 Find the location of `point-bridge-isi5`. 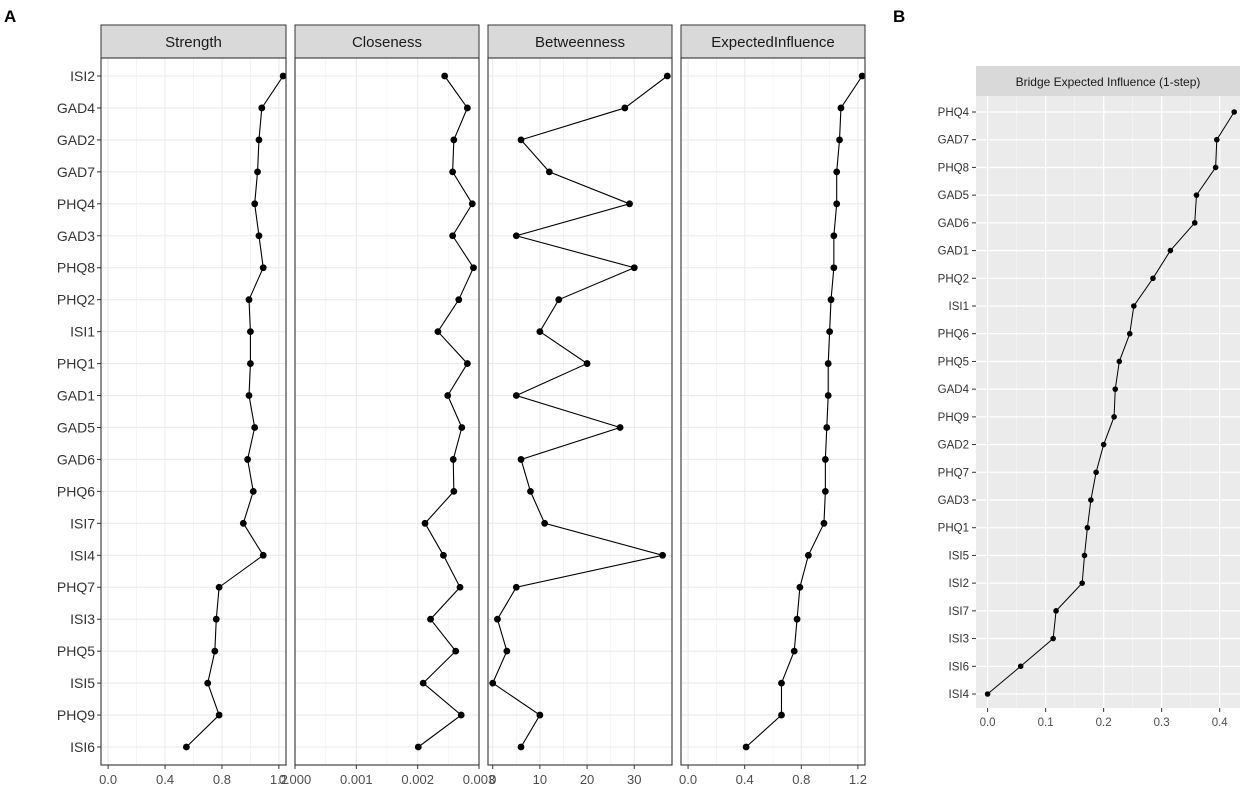

point-bridge-isi5 is located at coordinates (1084, 555).